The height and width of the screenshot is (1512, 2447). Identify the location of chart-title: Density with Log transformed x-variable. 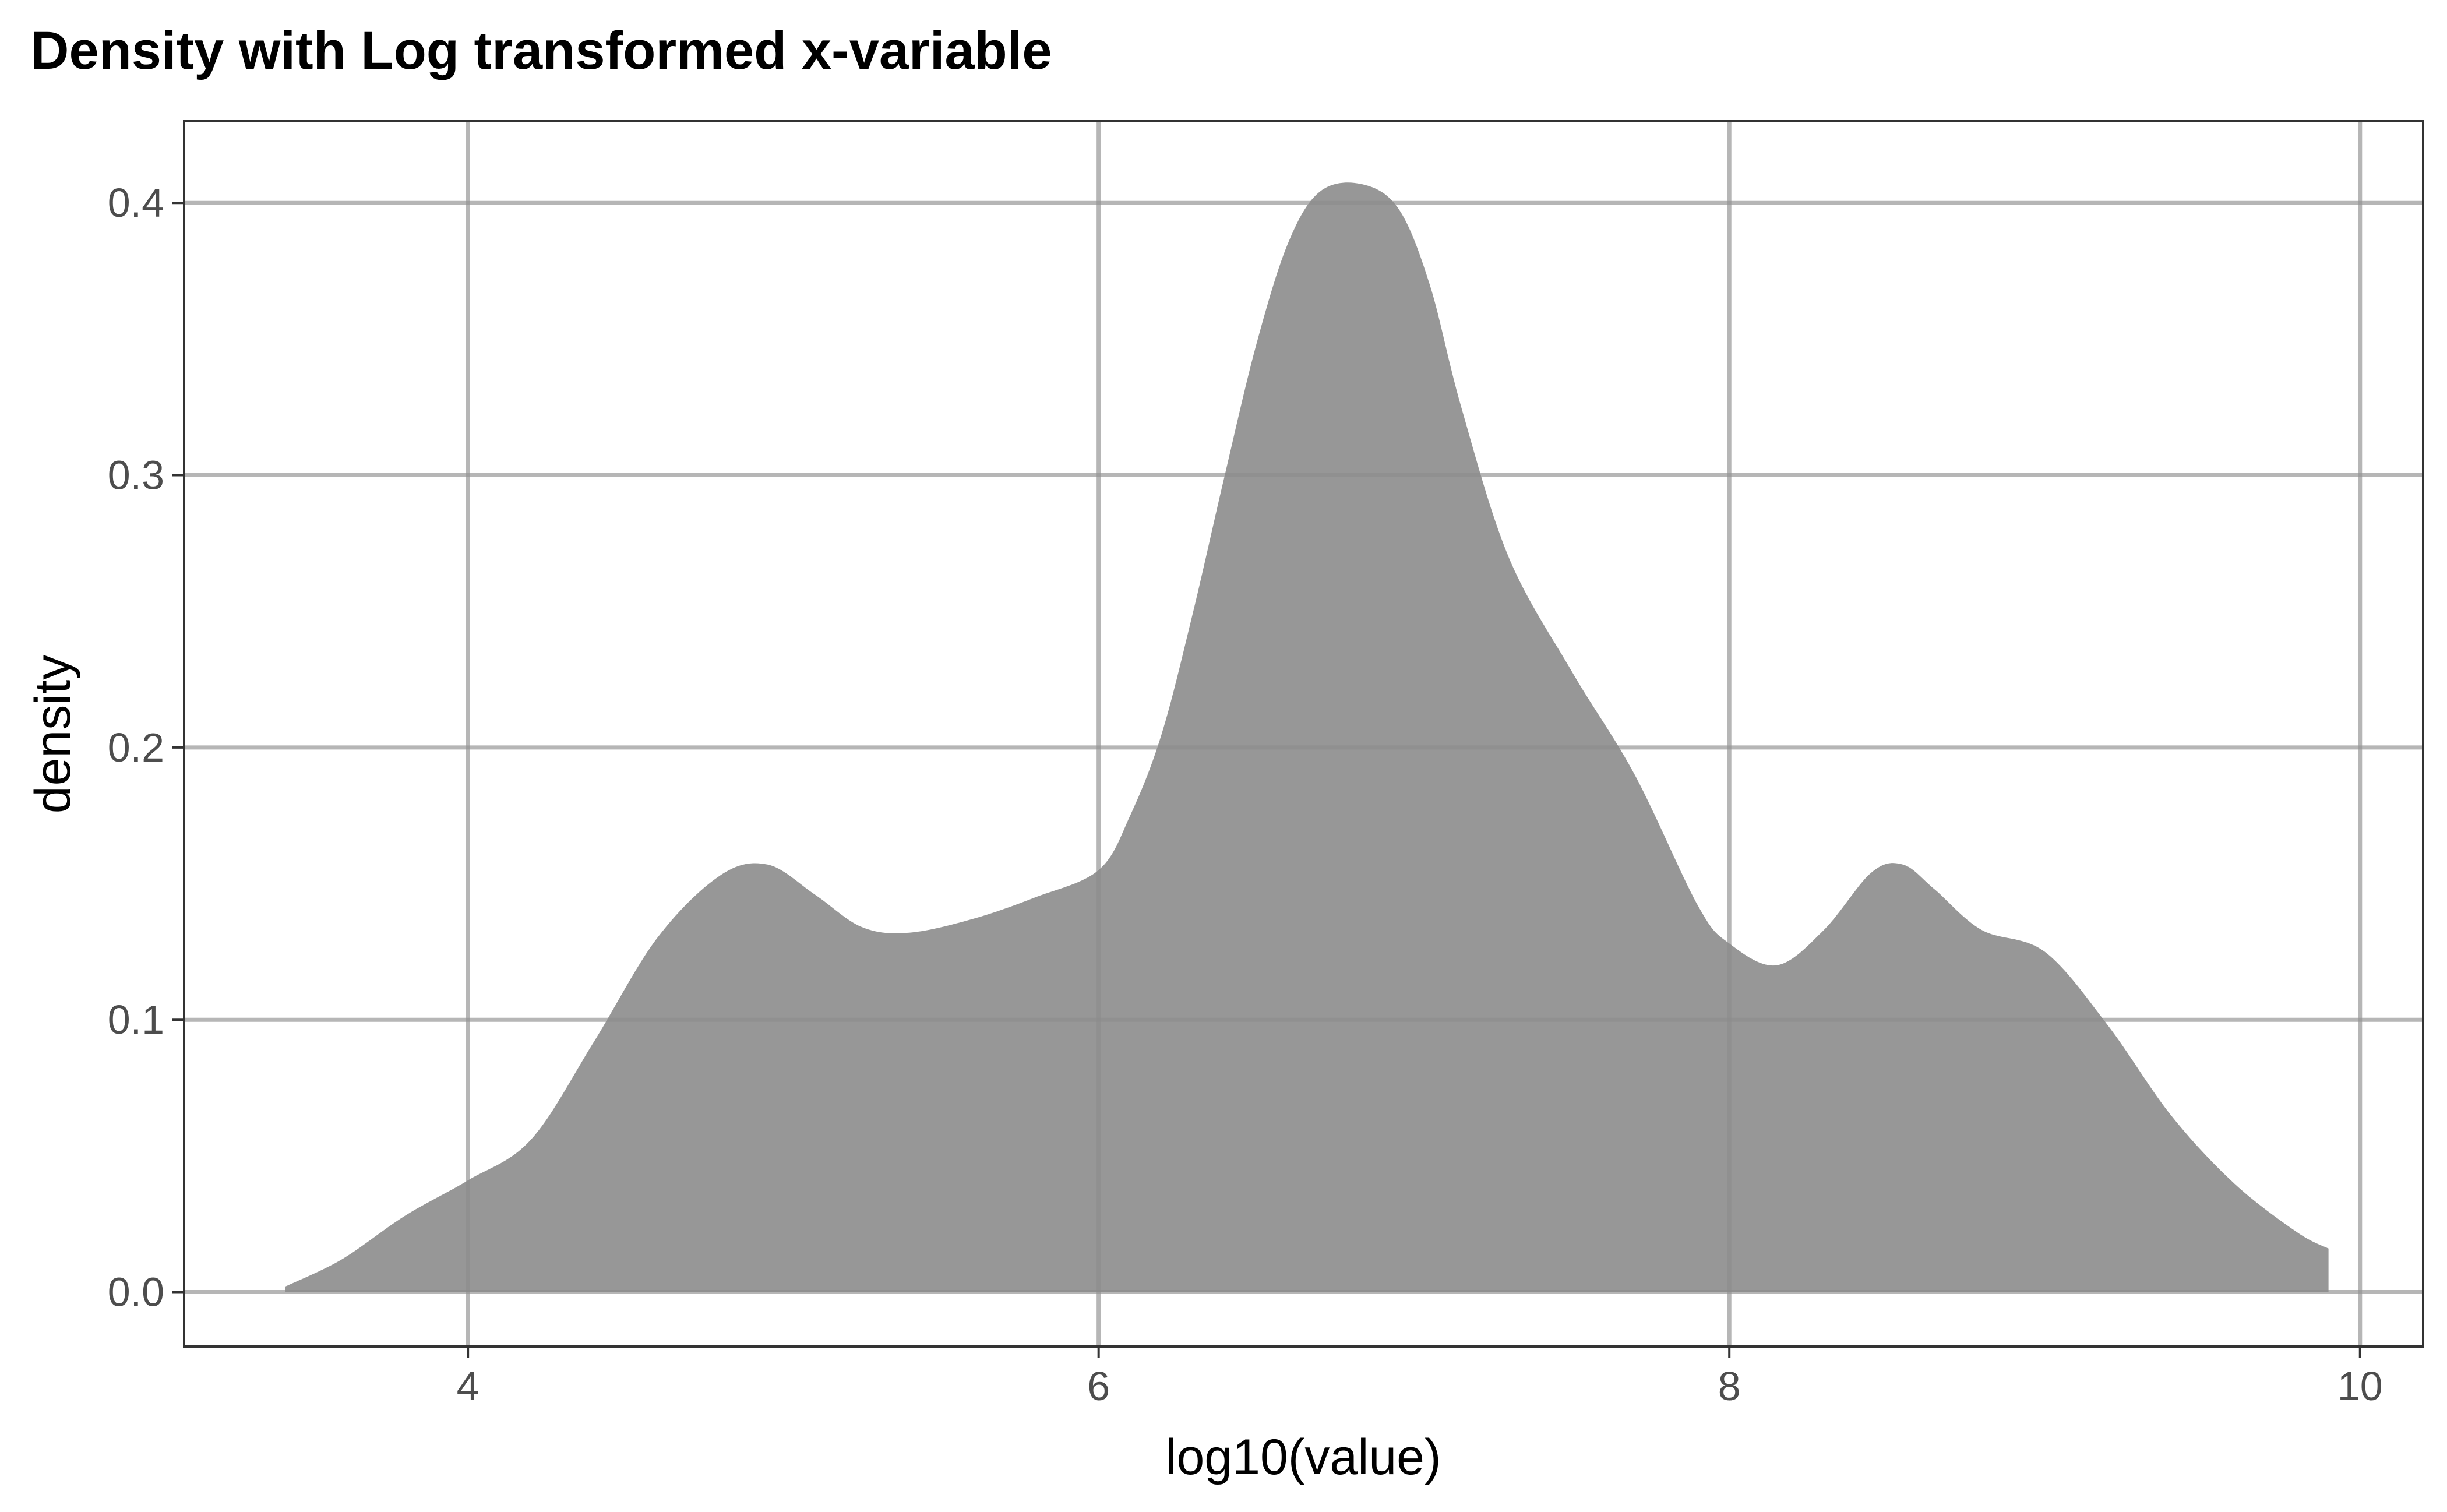
(541, 50).